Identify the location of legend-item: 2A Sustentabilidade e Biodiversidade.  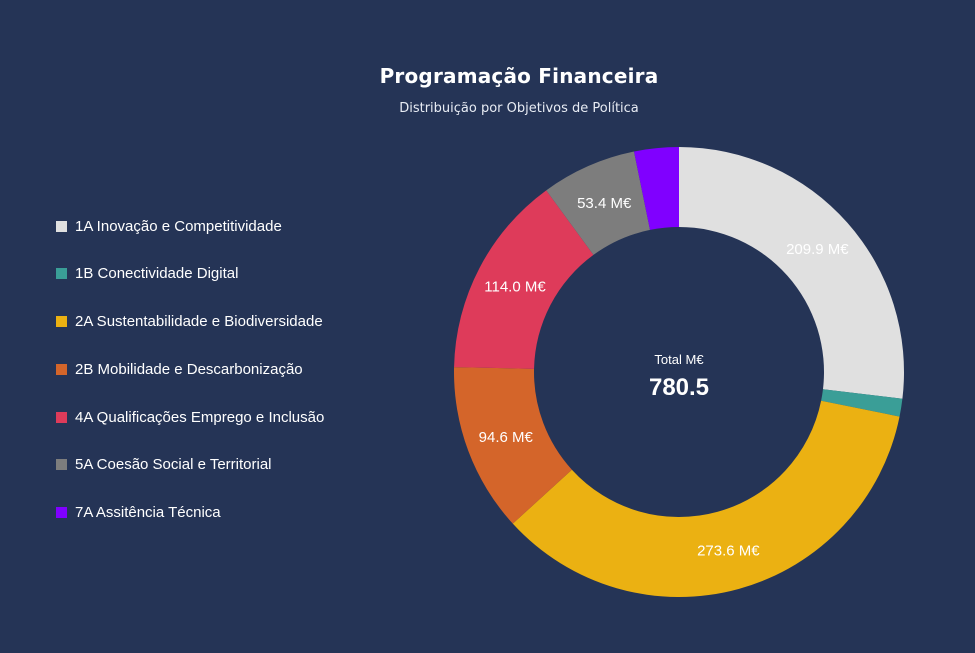
(190, 322).